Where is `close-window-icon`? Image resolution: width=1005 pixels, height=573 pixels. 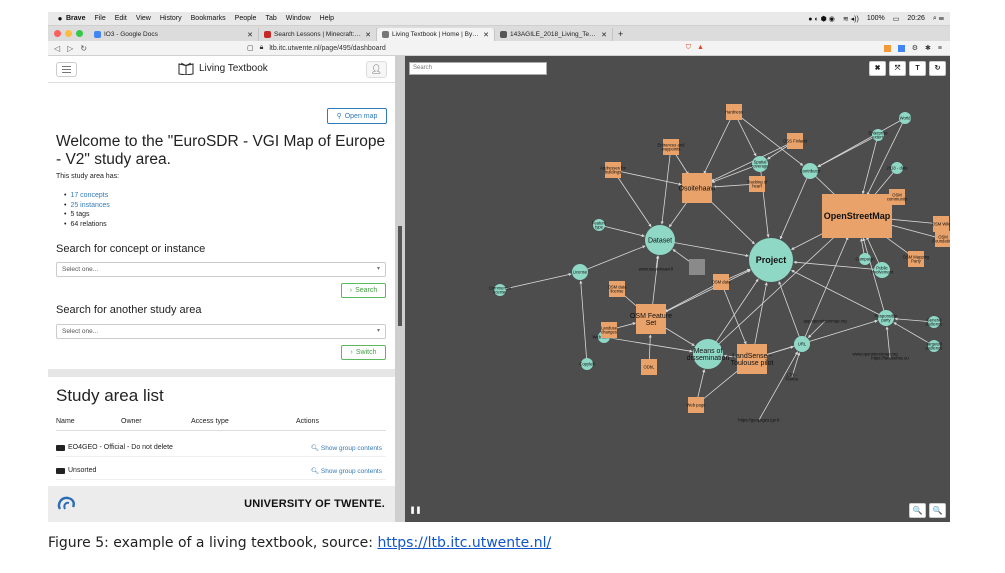 close-window-icon is located at coordinates (57, 33).